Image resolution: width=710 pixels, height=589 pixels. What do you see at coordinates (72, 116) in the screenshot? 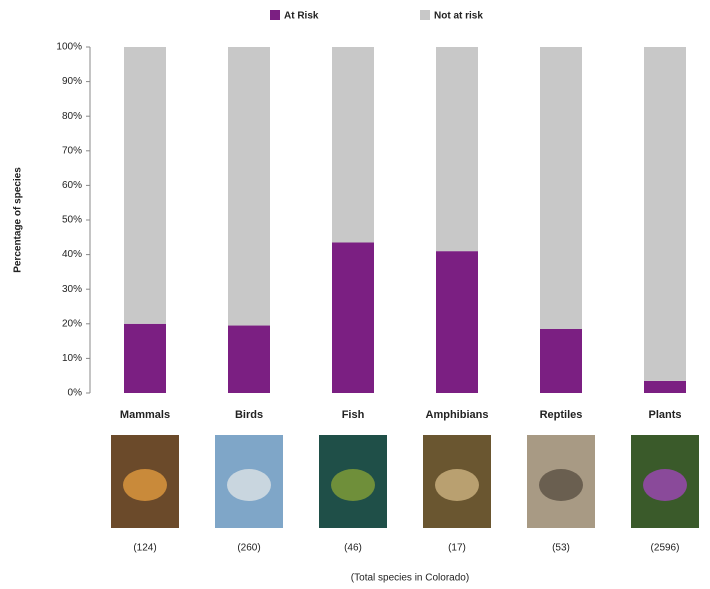
I see `y-tick-label: 80%` at bounding box center [72, 116].